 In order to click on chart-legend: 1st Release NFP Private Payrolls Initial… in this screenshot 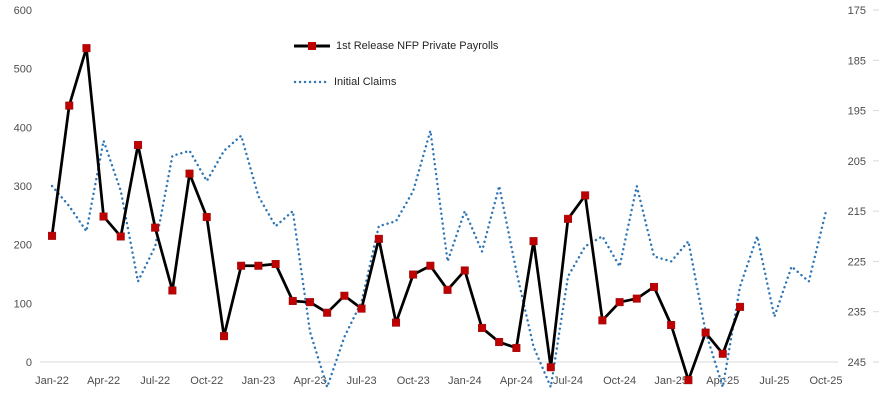, I will do `click(395, 64)`.